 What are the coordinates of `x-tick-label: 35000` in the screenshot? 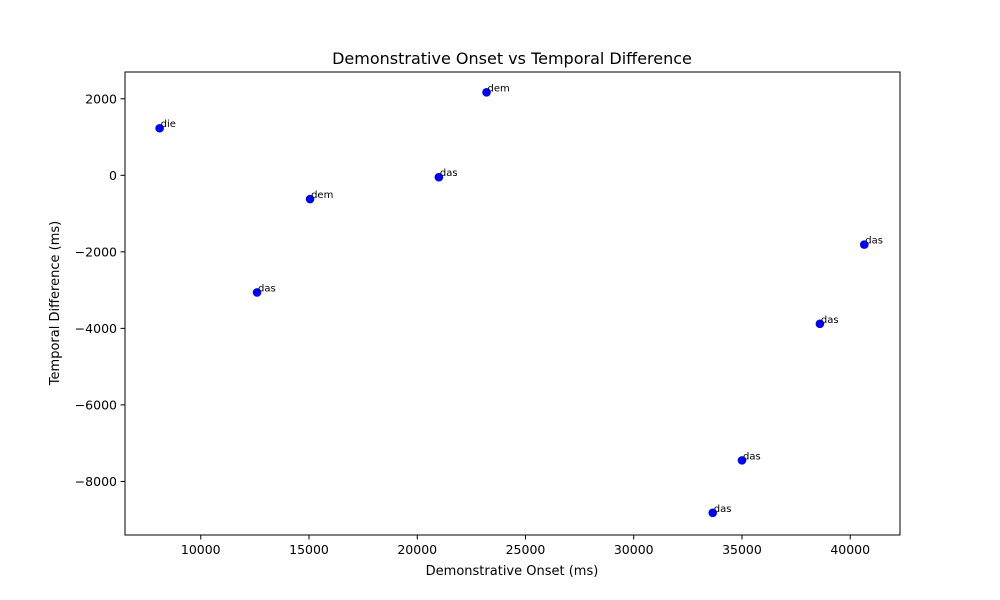 It's located at (742, 549).